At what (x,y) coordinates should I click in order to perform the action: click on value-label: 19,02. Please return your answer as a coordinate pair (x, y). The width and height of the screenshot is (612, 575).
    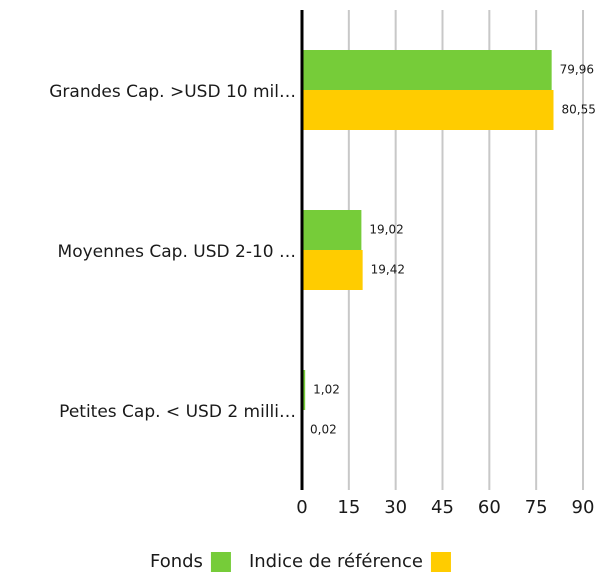
    Looking at the image, I should click on (386, 230).